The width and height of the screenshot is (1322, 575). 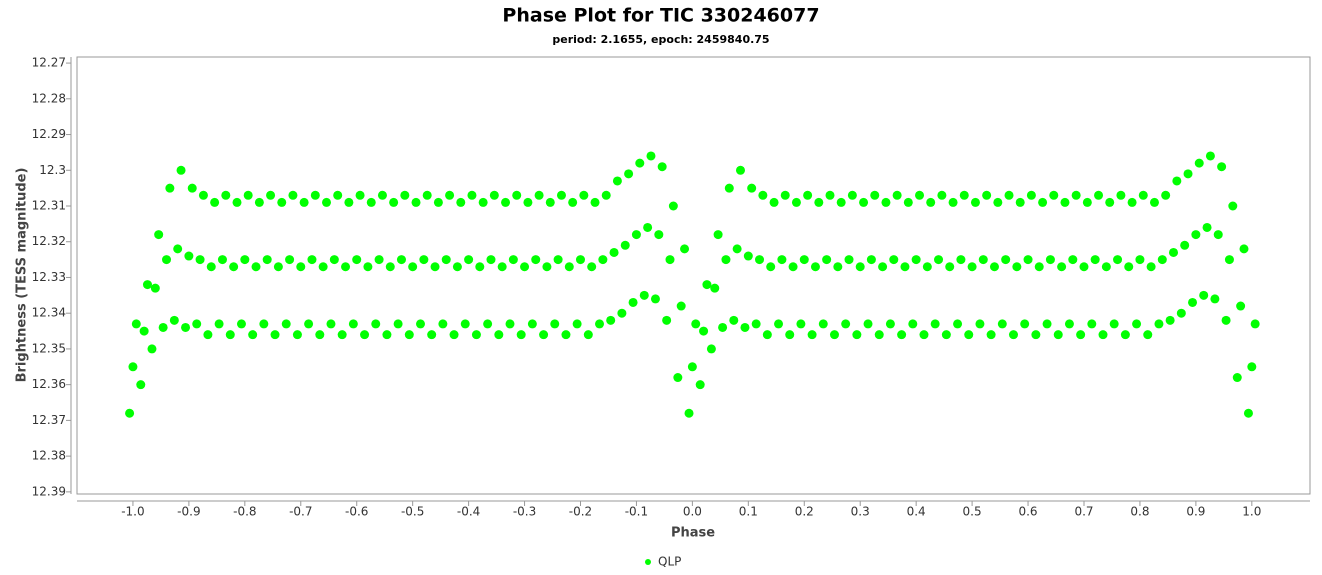 I want to click on y-tick-label: 12.28, so click(x=49, y=98).